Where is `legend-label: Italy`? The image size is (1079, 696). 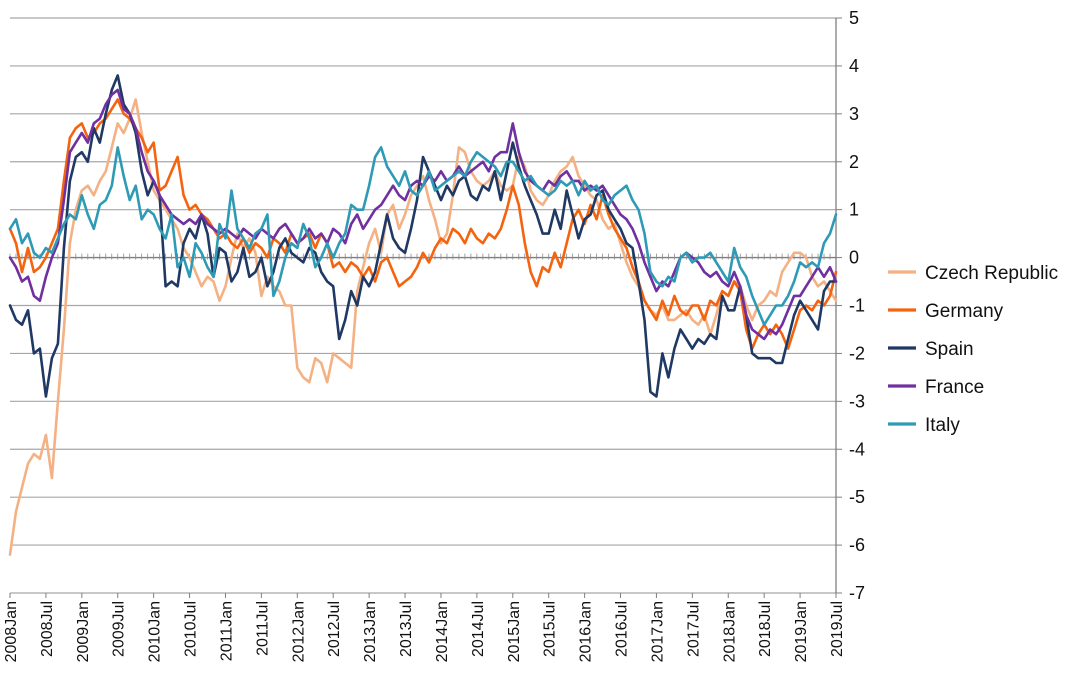
legend-label: Italy is located at coordinates (942, 425).